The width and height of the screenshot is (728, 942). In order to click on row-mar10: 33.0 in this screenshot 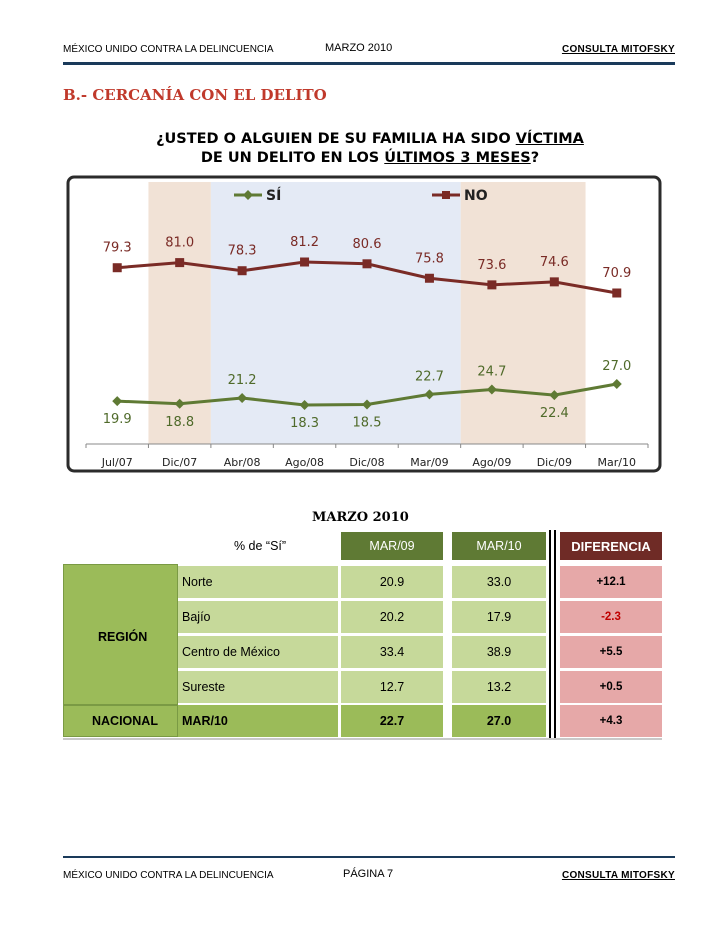, I will do `click(499, 582)`.